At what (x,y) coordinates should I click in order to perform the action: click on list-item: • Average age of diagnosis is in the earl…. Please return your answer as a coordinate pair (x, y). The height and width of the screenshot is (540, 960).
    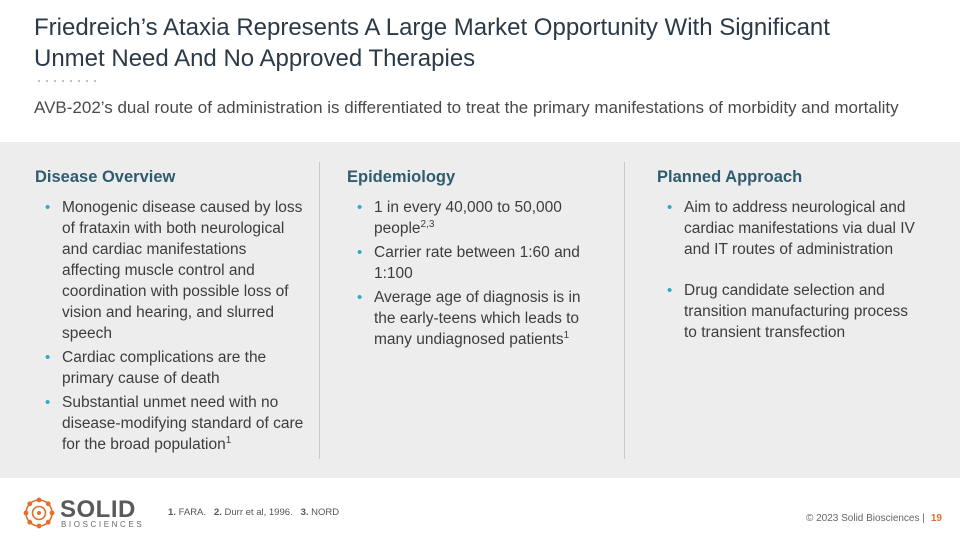
    Looking at the image, I should click on (467, 318).